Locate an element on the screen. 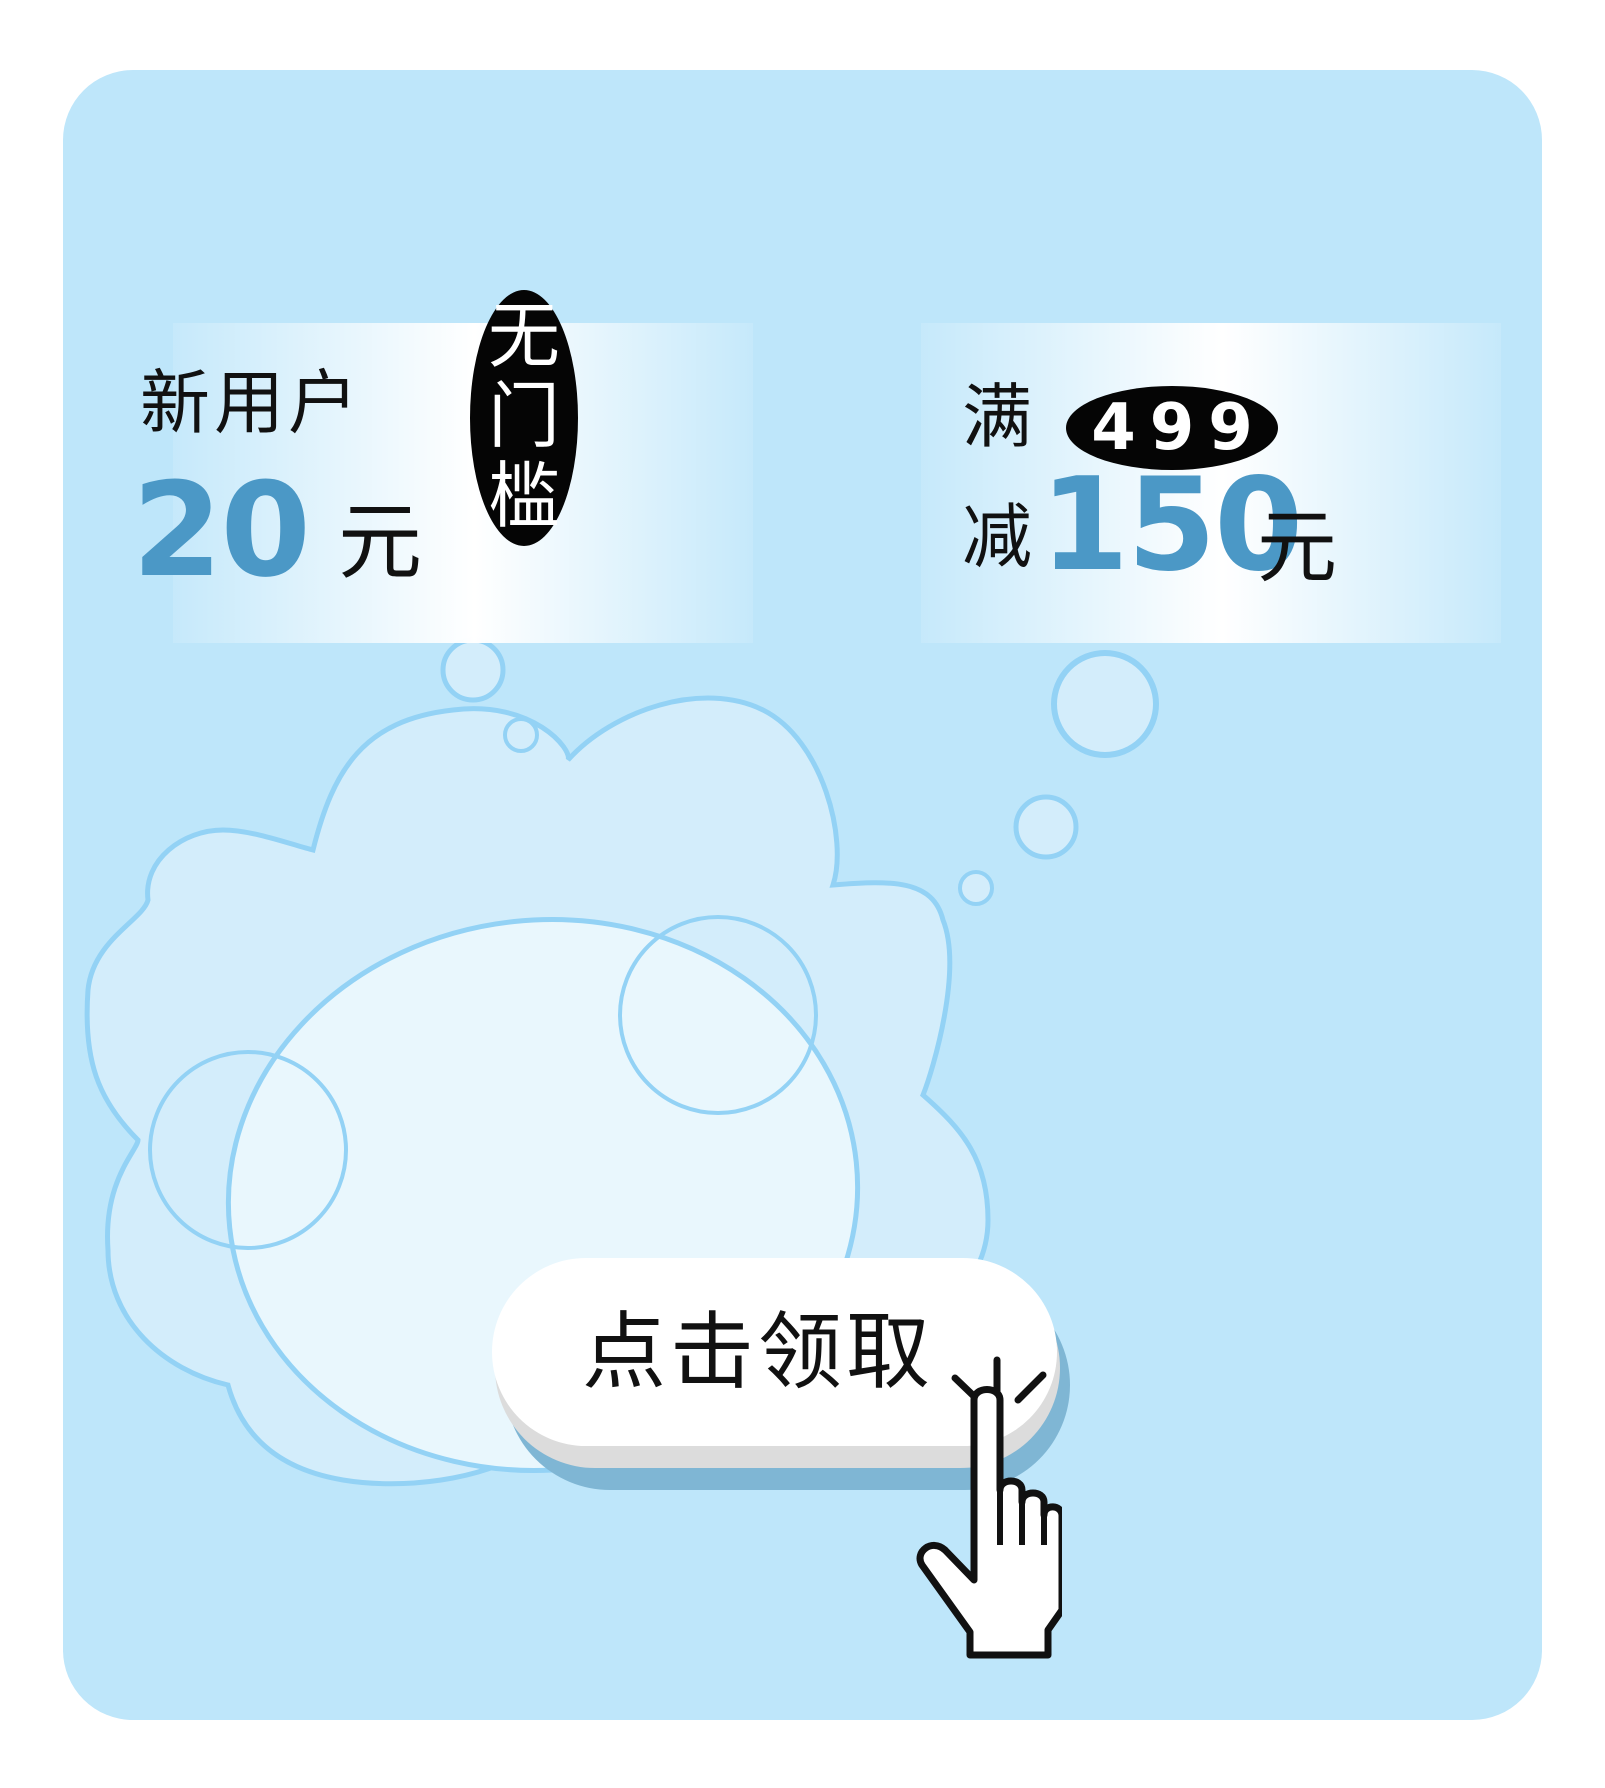 The height and width of the screenshot is (1788, 1605). coupon-card-discount is located at coordinates (1211, 483).